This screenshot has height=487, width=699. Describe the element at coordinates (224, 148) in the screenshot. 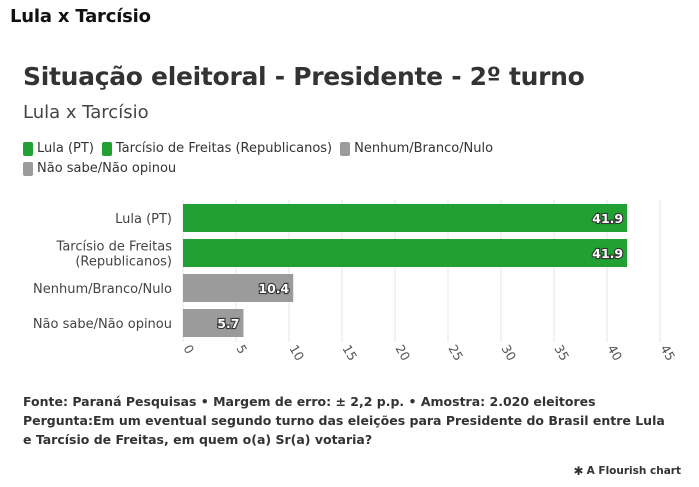

I see `legend-label: Tarcísio de Freitas (Republicanos)` at that location.